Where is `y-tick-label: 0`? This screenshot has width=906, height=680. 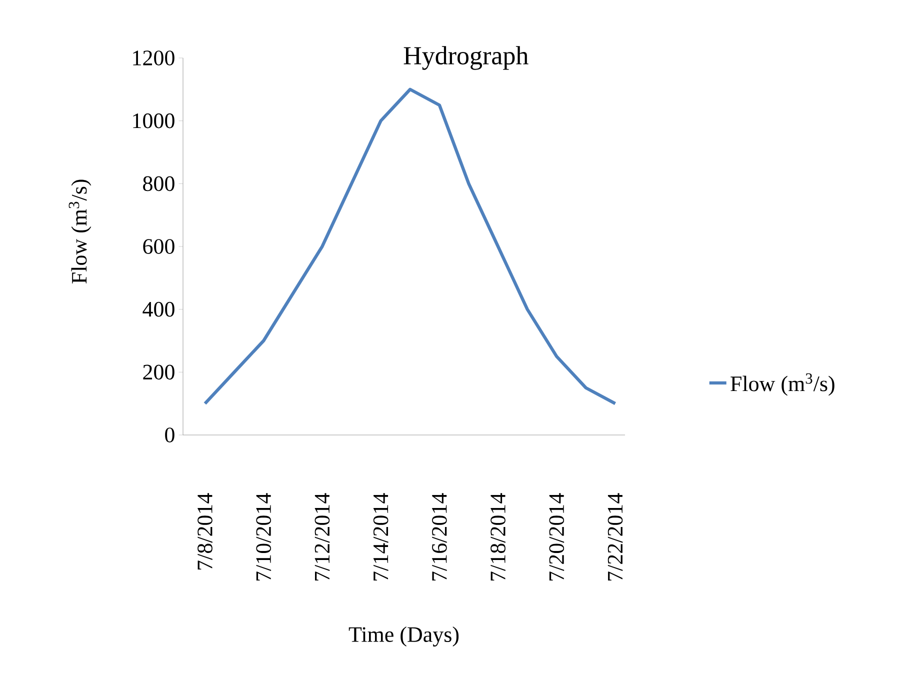
y-tick-label: 0 is located at coordinates (169, 435).